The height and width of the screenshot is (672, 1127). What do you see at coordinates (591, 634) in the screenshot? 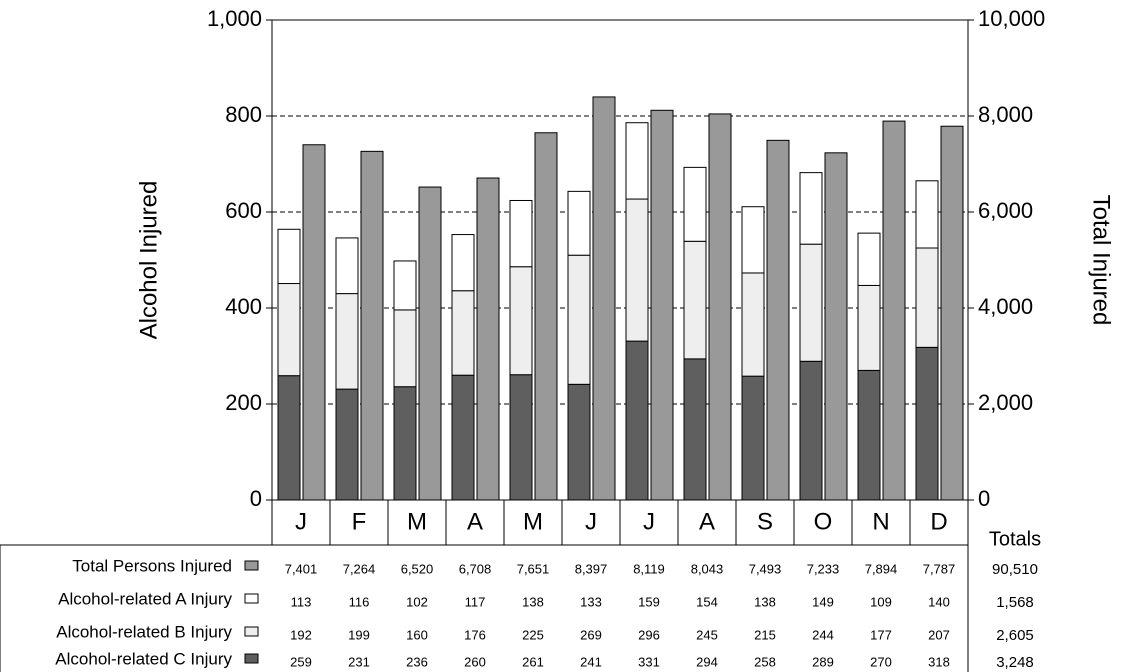
I see `table-value: 269` at bounding box center [591, 634].